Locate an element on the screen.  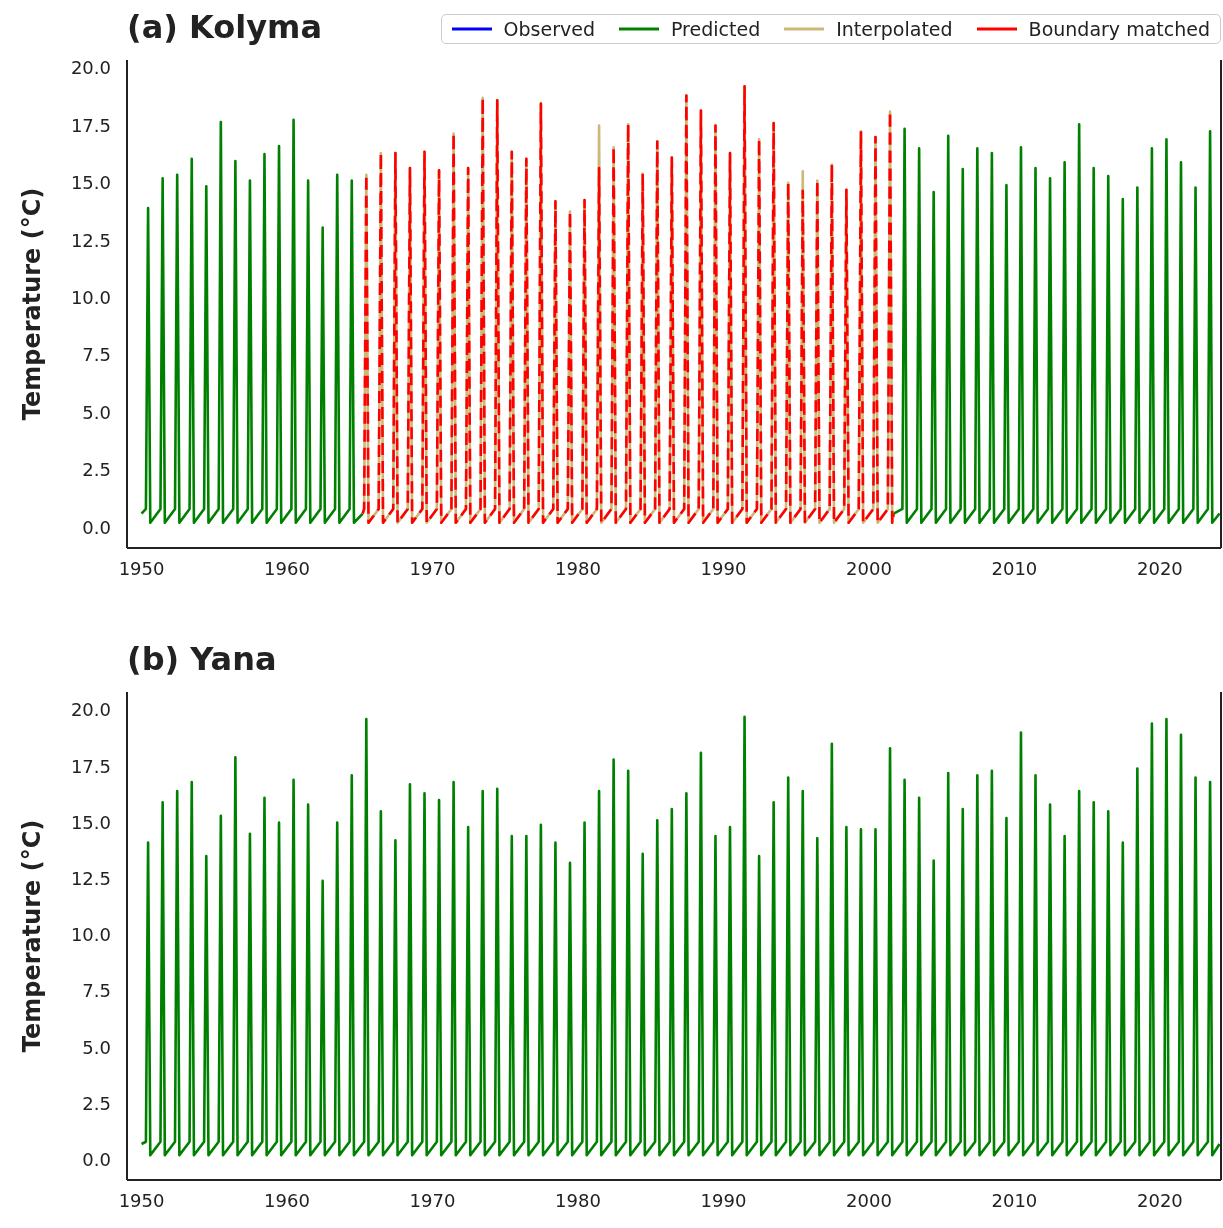
legend-label: Observed is located at coordinates (549, 29).